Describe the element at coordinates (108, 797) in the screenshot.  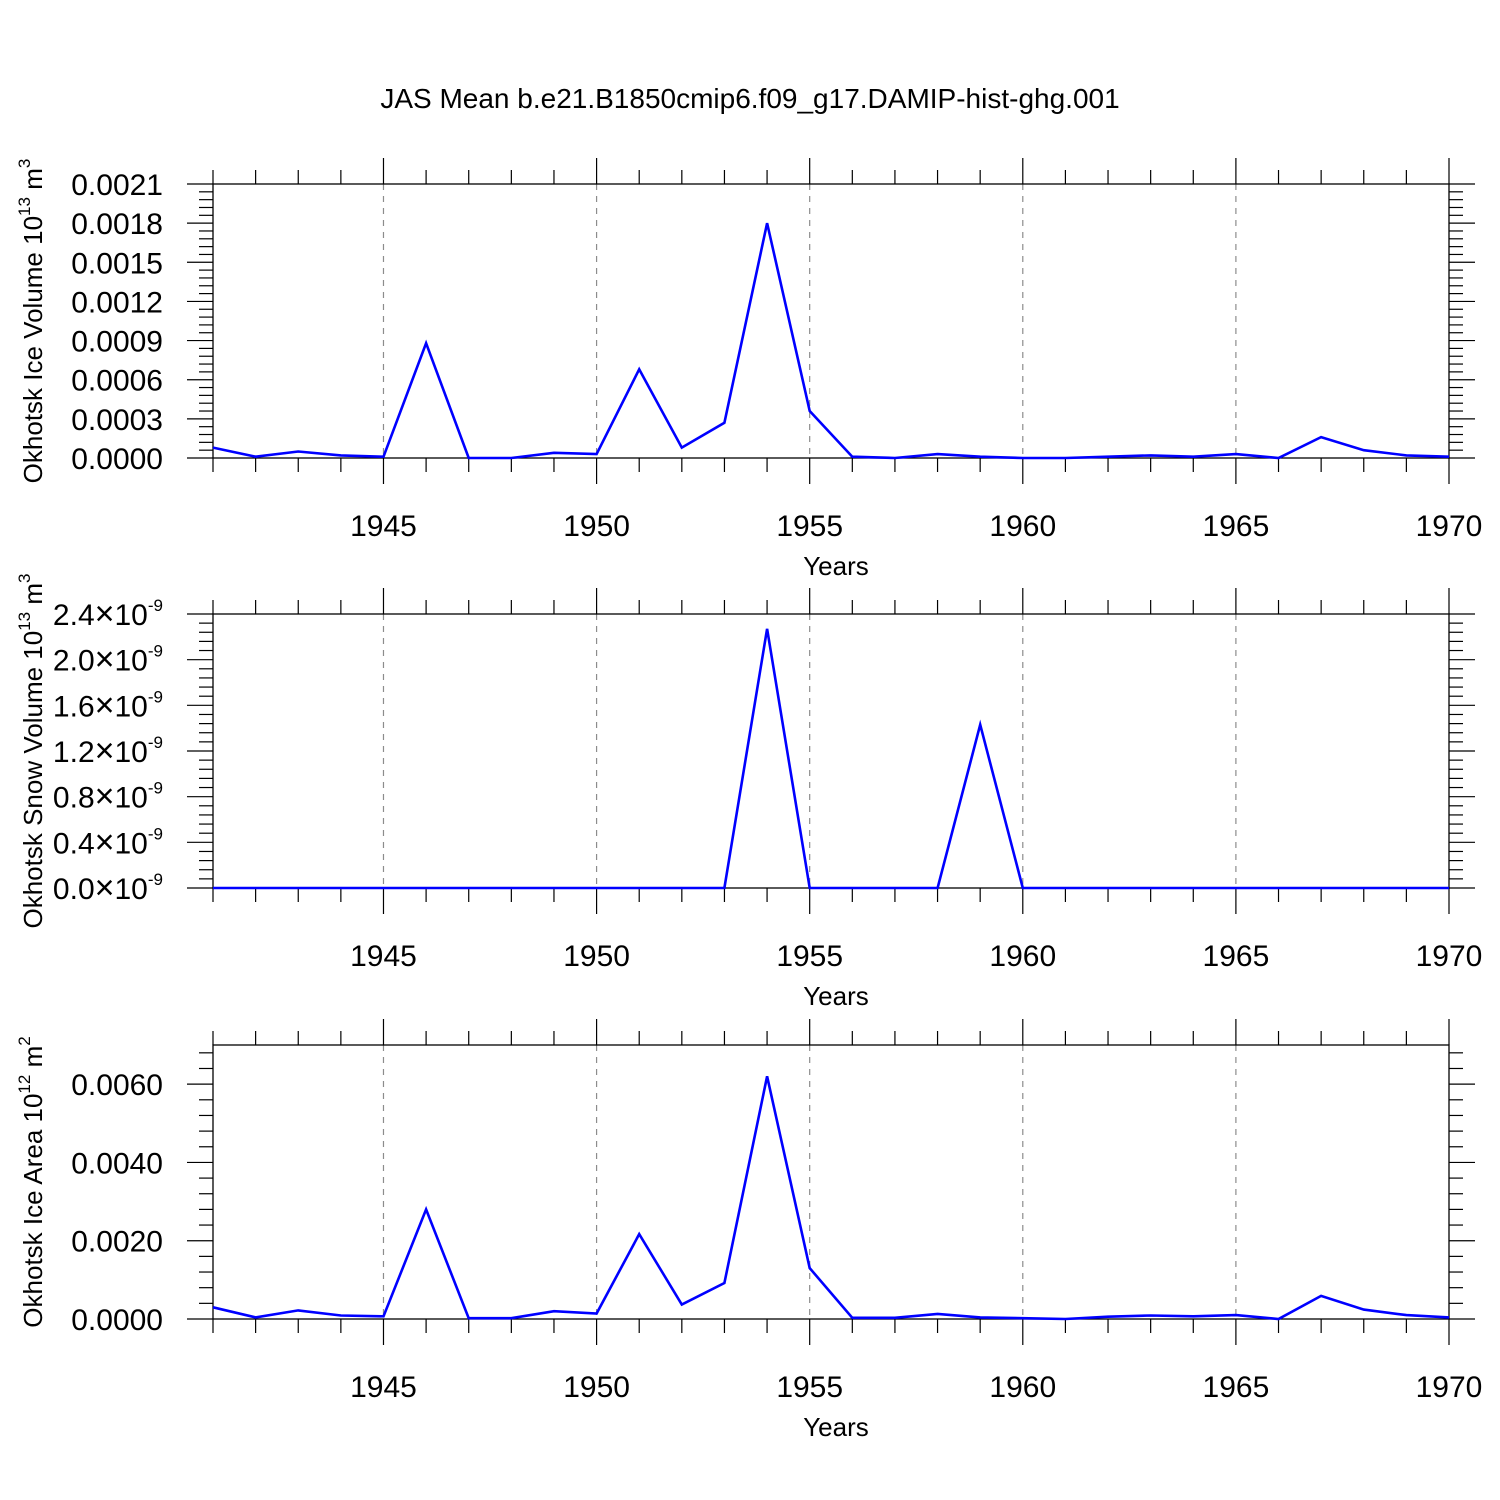
I see `y-tick-label: 0.8×10⁻⁹` at that location.